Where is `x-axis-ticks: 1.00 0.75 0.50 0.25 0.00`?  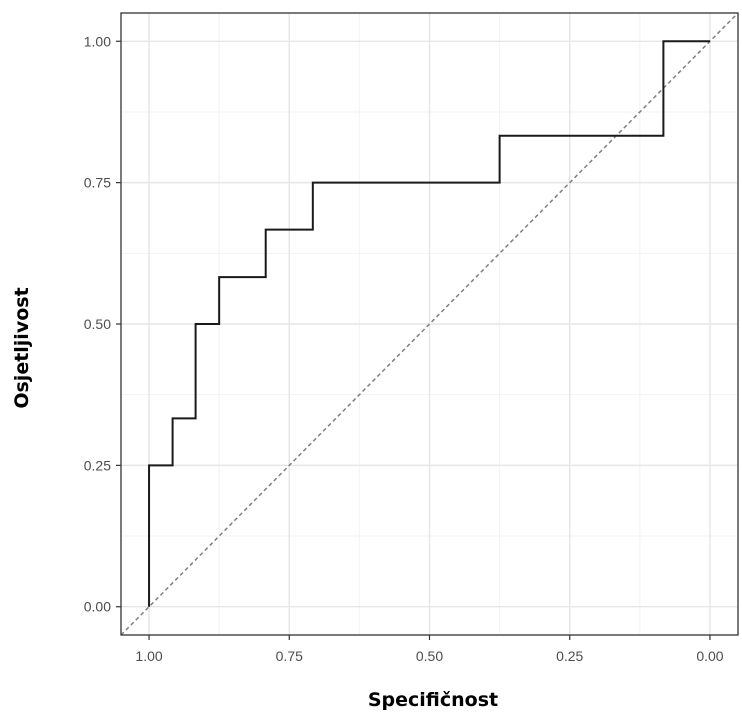
x-axis-ticks: 1.00 0.75 0.50 0.25 0.00 is located at coordinates (429, 649).